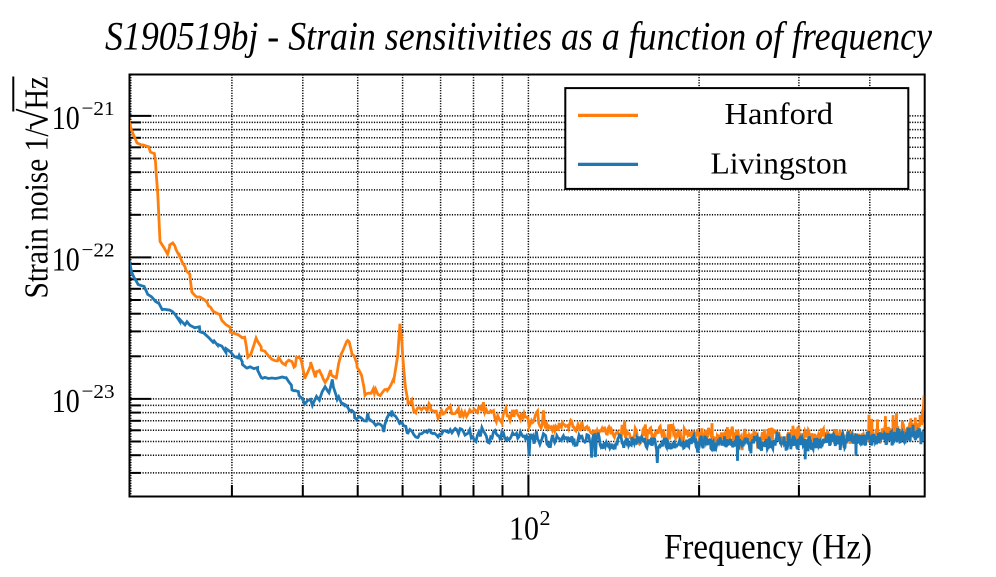 This screenshot has height=577, width=996. Describe the element at coordinates (98, 251) in the screenshot. I see `svg-text: −22` at that location.